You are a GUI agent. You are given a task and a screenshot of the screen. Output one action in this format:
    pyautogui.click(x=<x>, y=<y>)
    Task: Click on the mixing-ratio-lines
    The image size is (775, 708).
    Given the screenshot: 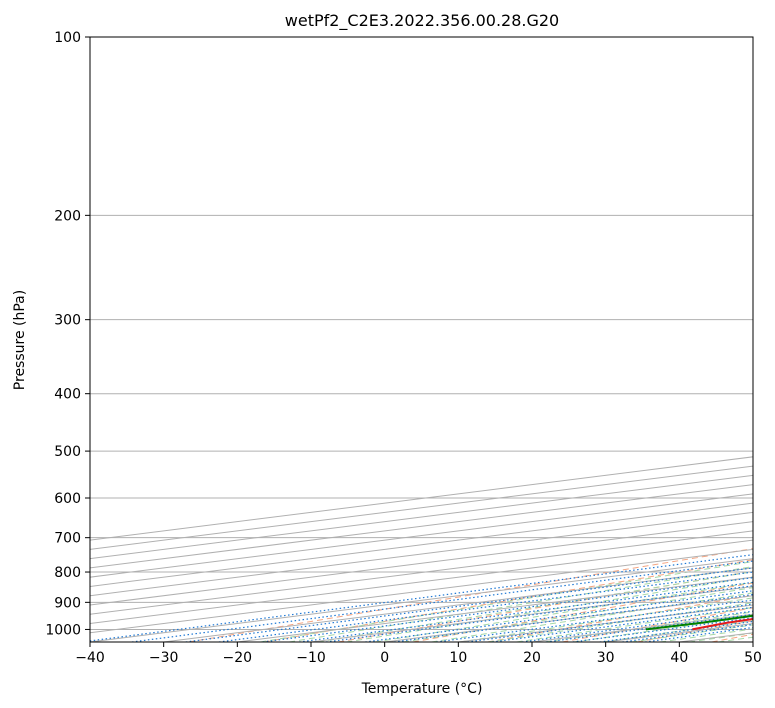 What is the action you would take?
    pyautogui.click(x=421, y=598)
    